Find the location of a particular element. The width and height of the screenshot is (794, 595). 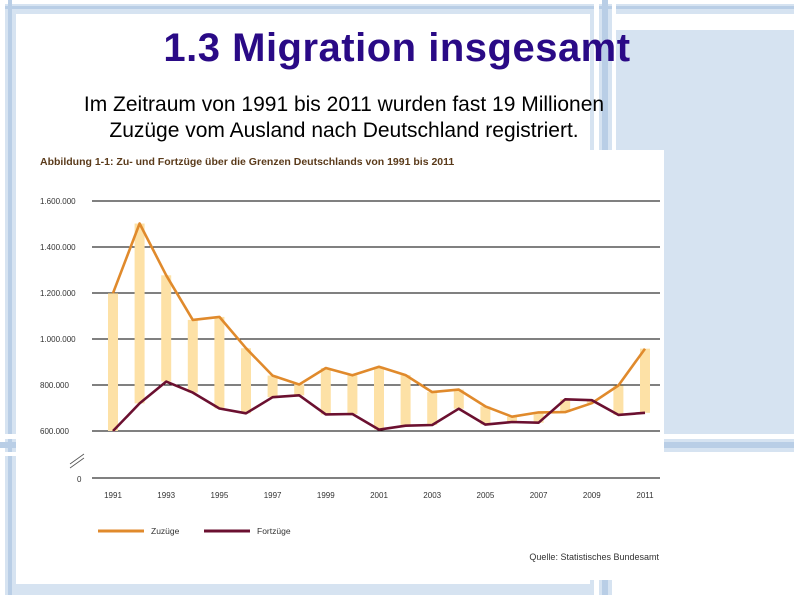

legend-label: Zuzüge is located at coordinates (165, 531).